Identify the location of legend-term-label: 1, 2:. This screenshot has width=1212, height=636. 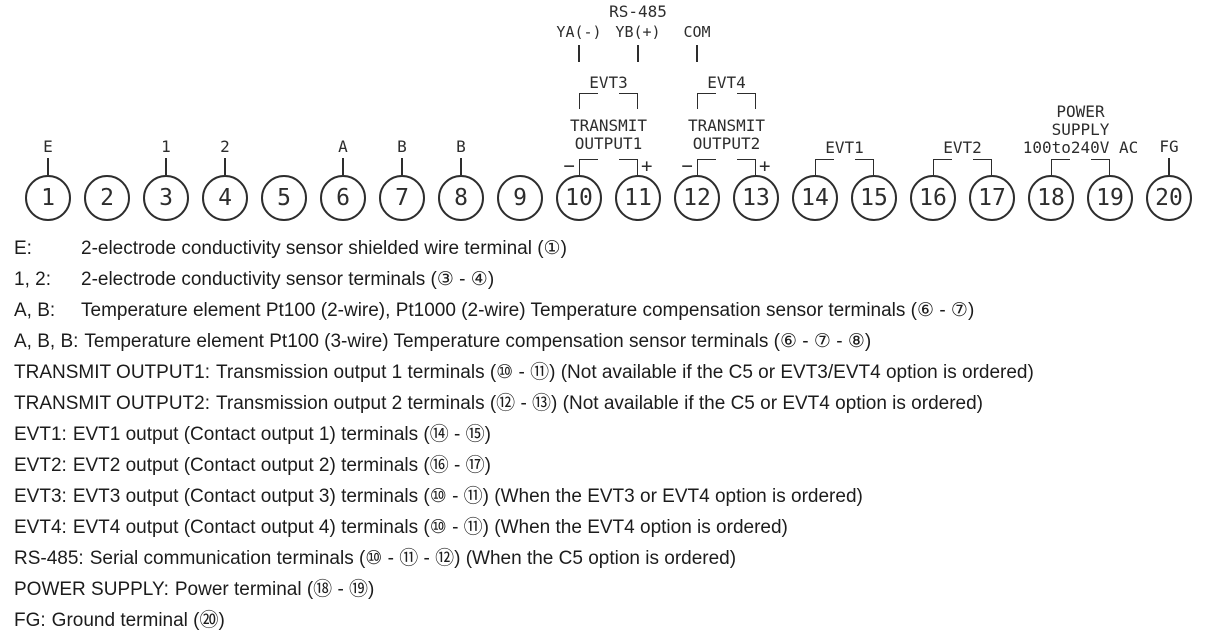
(32, 279).